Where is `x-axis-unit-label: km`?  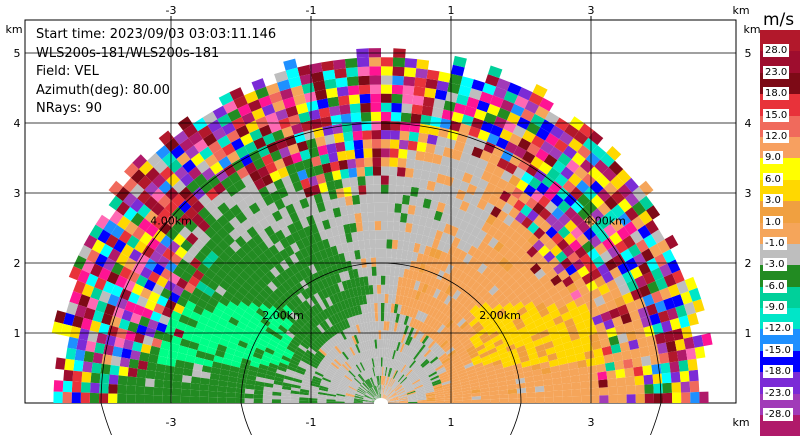 x-axis-unit-label: km is located at coordinates (740, 422).